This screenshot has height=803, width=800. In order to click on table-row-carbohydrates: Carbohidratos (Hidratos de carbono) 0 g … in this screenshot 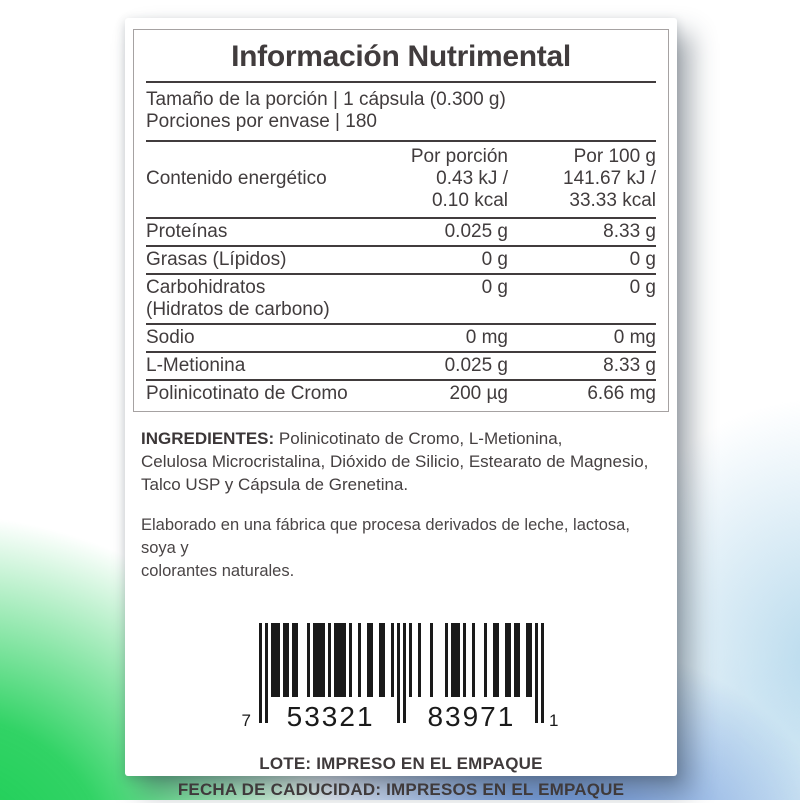, I will do `click(401, 300)`.